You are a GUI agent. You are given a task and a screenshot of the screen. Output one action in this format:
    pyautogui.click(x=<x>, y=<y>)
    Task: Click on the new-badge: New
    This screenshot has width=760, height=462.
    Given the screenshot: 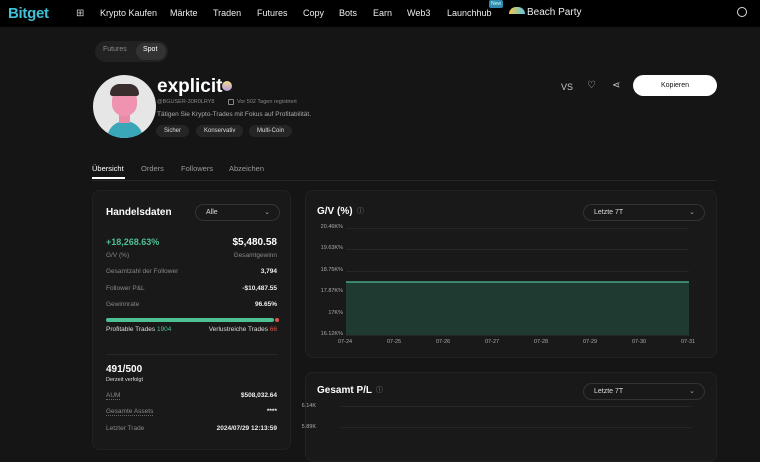 What is the action you would take?
    pyautogui.click(x=496, y=4)
    